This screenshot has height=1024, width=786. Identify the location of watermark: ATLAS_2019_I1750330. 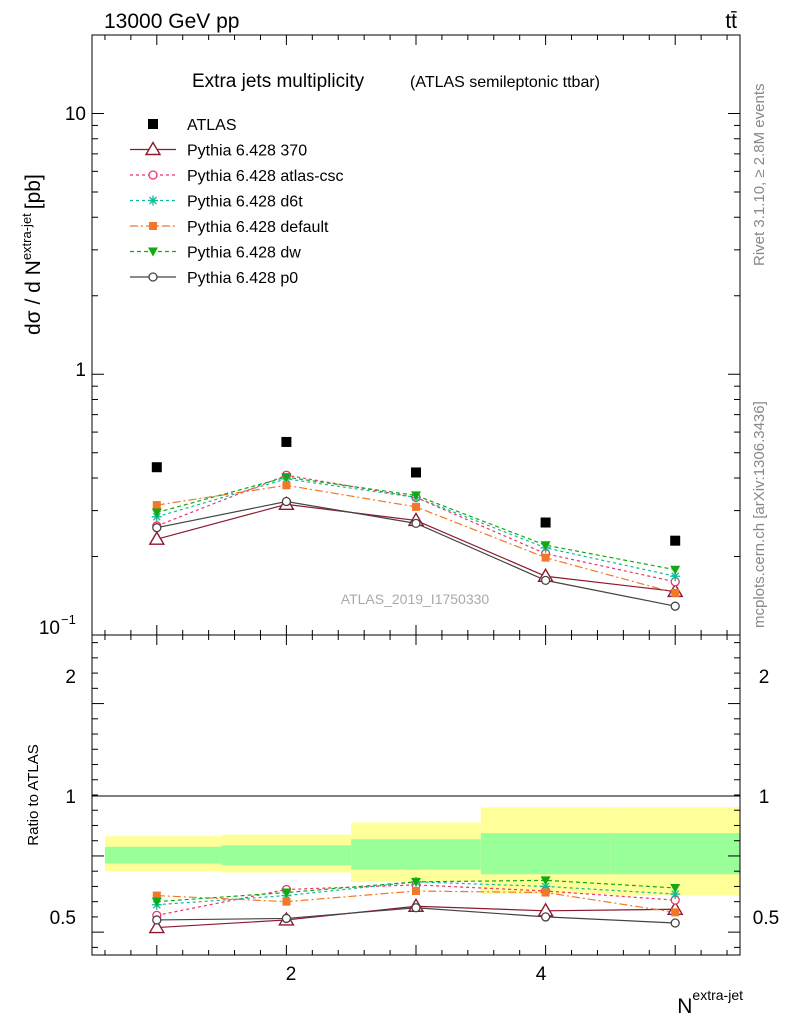
(415, 599).